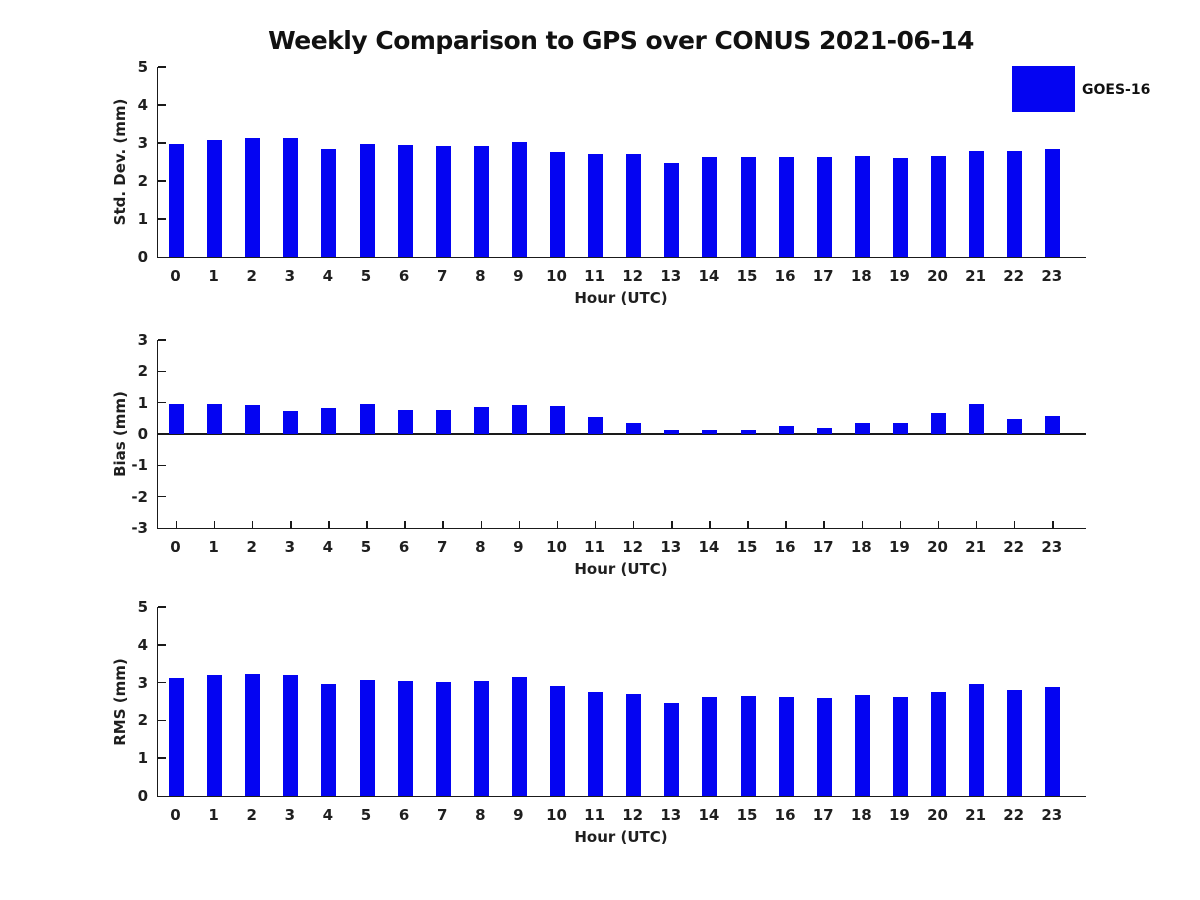  What do you see at coordinates (139, 496) in the screenshot?
I see `y-tick-label: -2` at bounding box center [139, 496].